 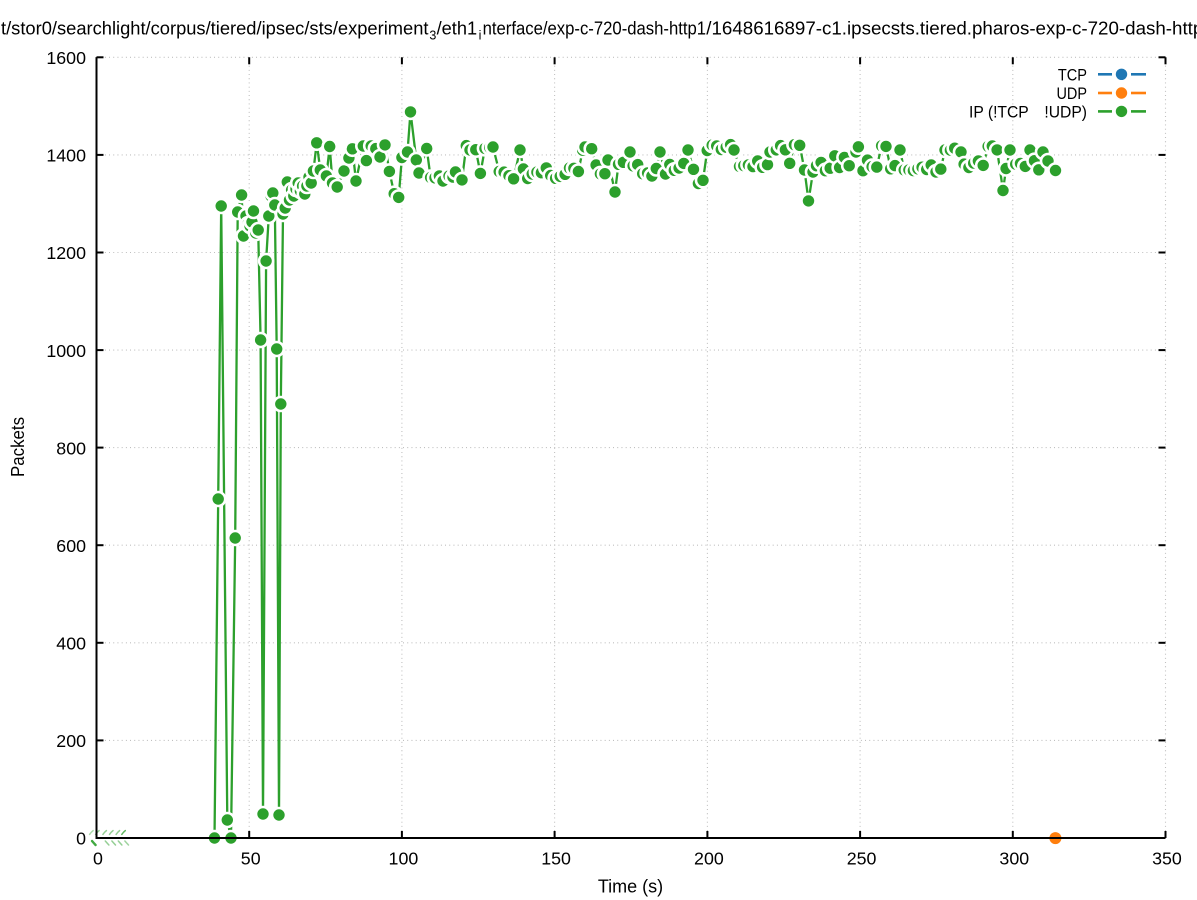 What do you see at coordinates (556, 859) in the screenshot?
I see `svg-text: 150` at bounding box center [556, 859].